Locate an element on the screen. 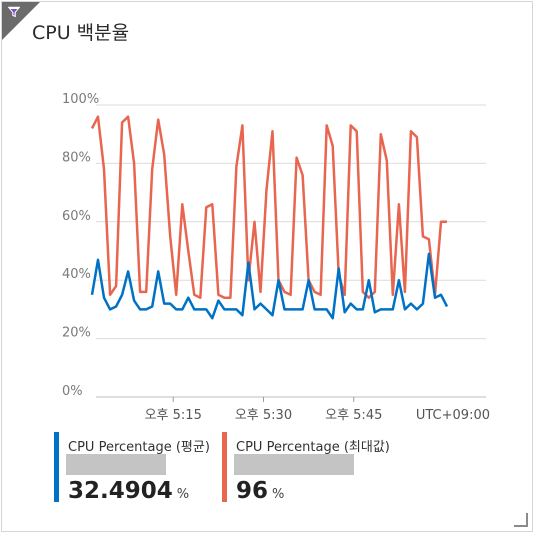 This screenshot has height=535, width=536. legend-value-average: 32.4904% is located at coordinates (128, 491).